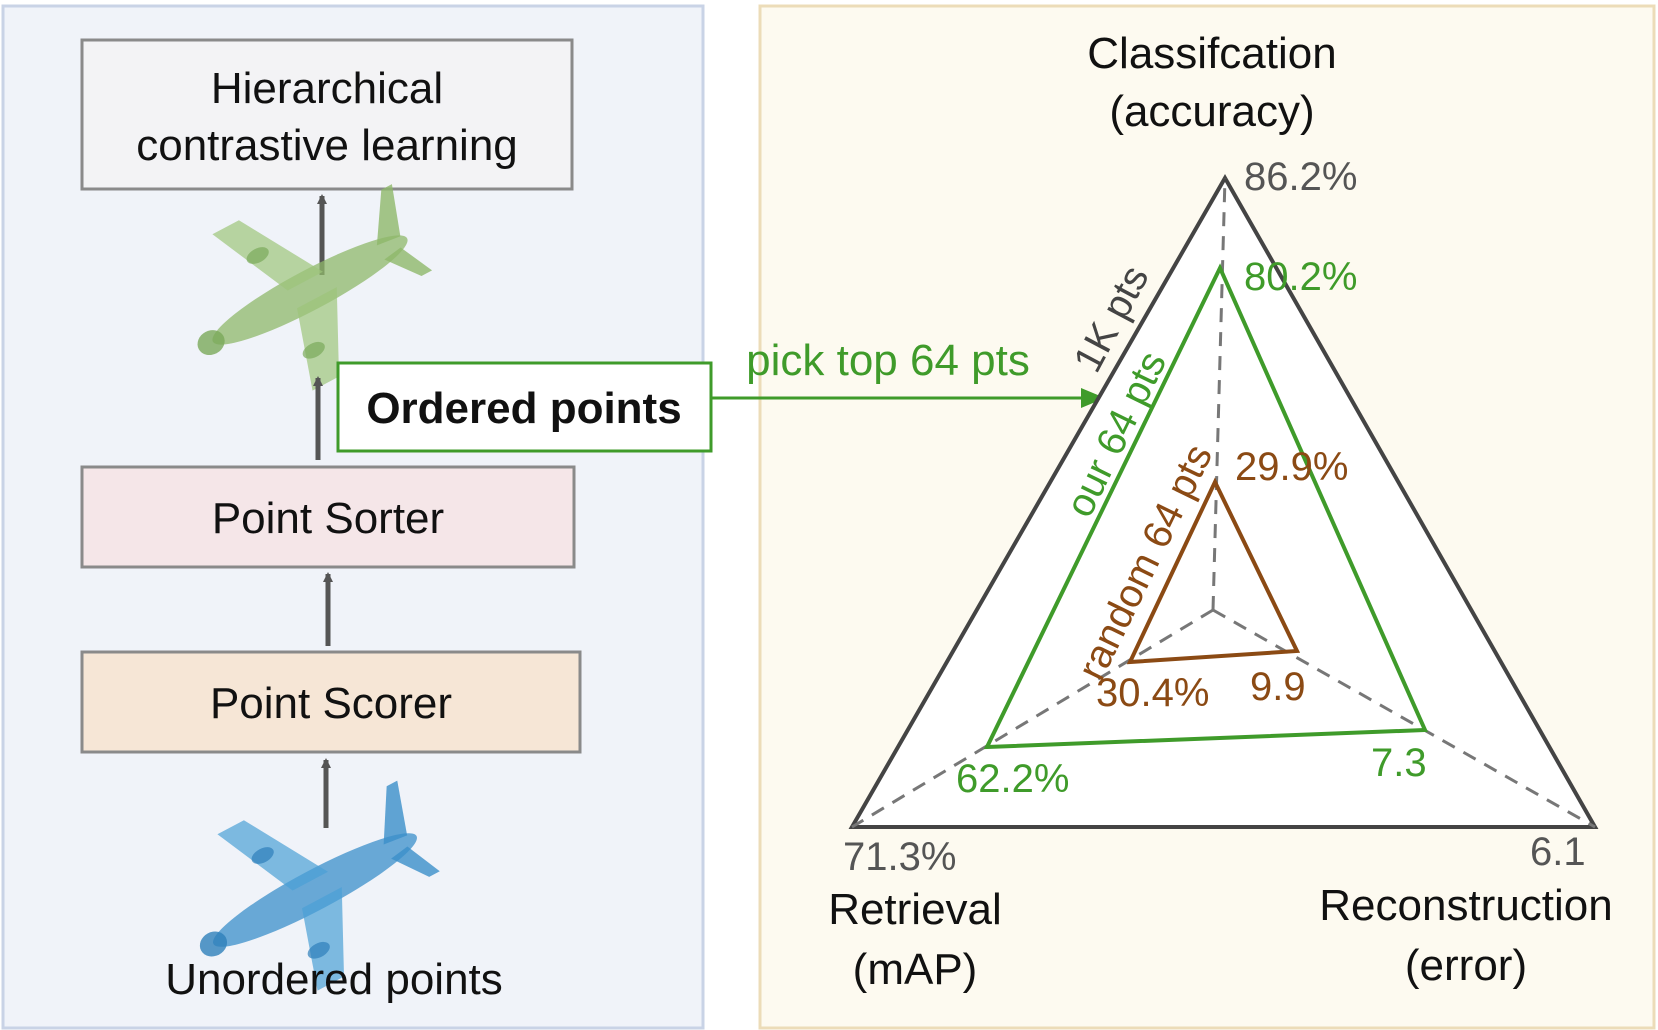 The width and height of the screenshot is (1658, 1030). Describe the element at coordinates (315, 287) in the screenshot. I see `ordered-airplane-cloud` at that location.